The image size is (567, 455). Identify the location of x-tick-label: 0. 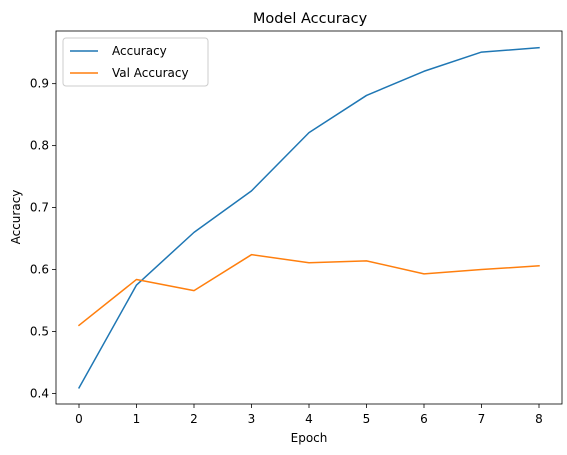
(79, 419).